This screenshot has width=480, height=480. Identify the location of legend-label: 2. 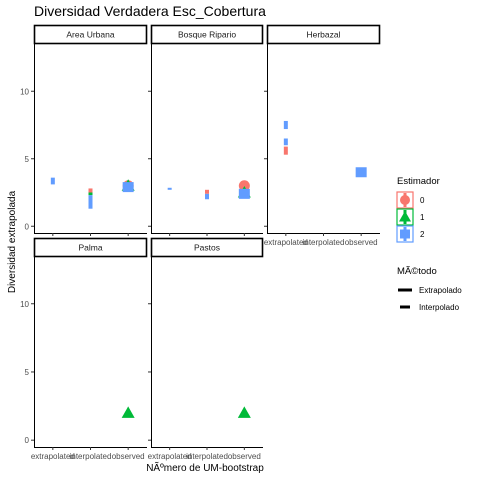
(422, 234).